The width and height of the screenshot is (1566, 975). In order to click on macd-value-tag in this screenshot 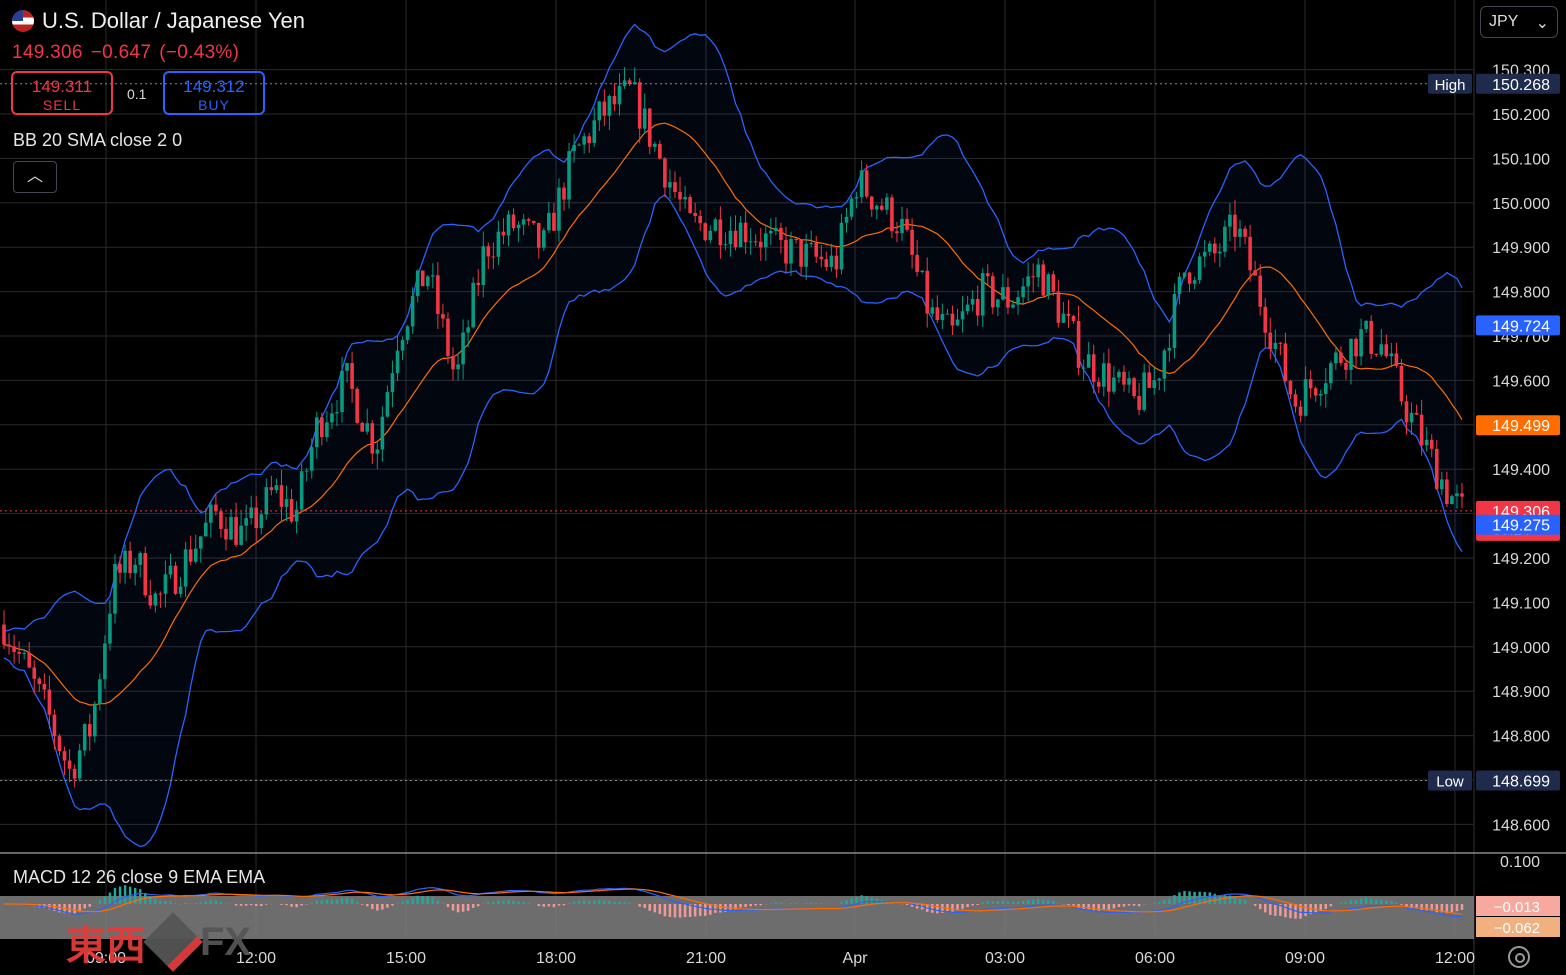, I will do `click(1518, 906)`.